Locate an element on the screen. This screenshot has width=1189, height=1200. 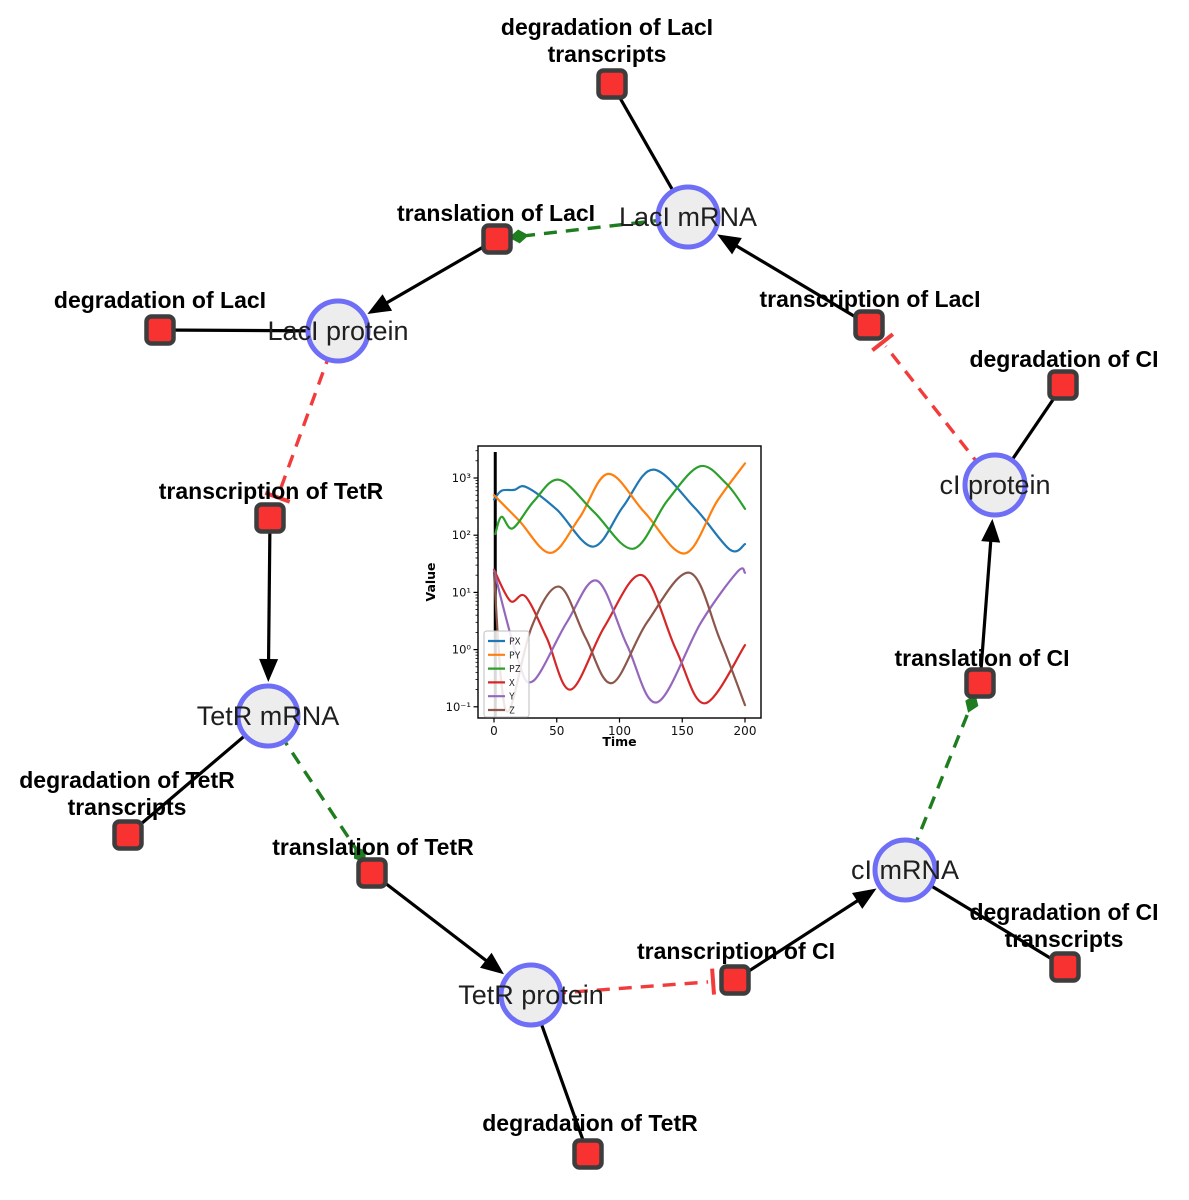
reaction-node-transcr-tetr is located at coordinates (270, 518).